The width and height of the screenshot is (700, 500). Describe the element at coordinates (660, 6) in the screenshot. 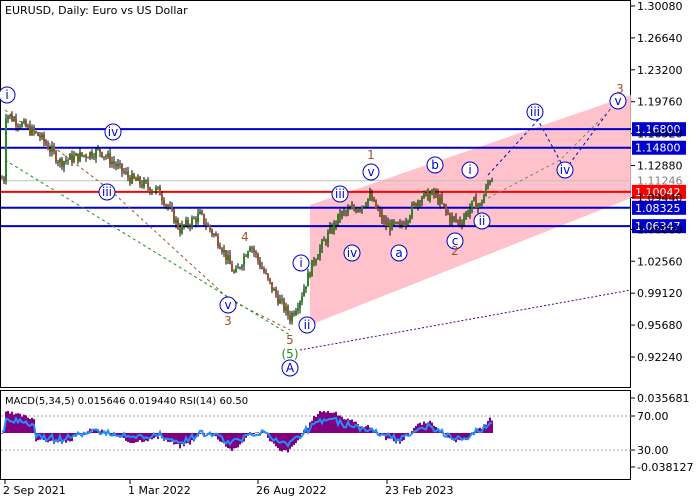

I see `price-tick-label: 1.30080` at that location.